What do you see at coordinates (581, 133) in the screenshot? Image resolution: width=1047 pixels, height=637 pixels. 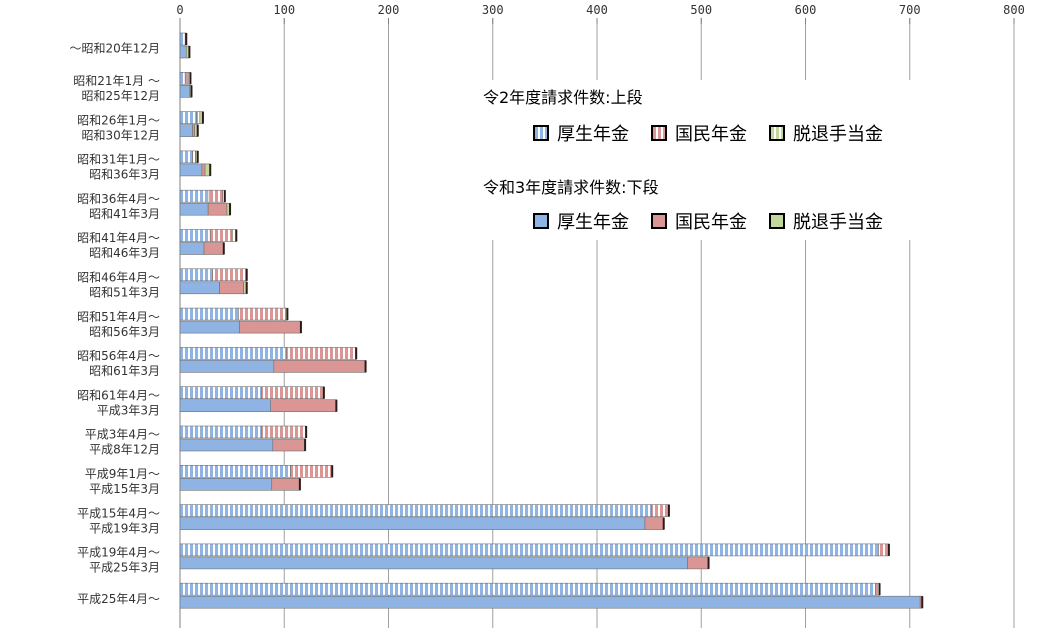 I see `legend-item-kosei-striped: 厚生年金` at bounding box center [581, 133].